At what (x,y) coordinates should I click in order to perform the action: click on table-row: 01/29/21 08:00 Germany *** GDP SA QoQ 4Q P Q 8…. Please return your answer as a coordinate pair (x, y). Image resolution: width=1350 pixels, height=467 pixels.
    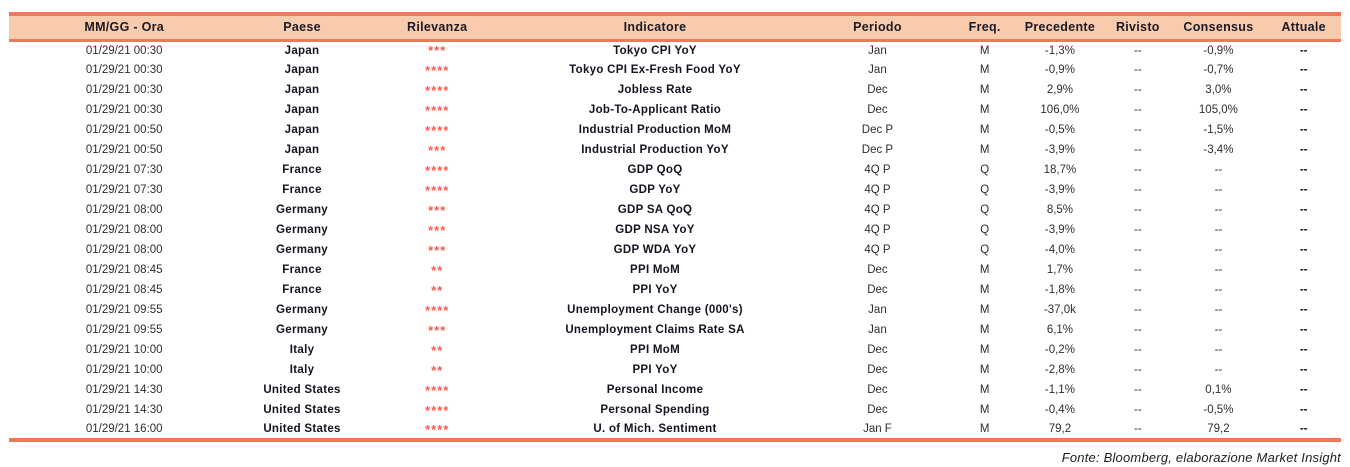
    Looking at the image, I should click on (675, 210).